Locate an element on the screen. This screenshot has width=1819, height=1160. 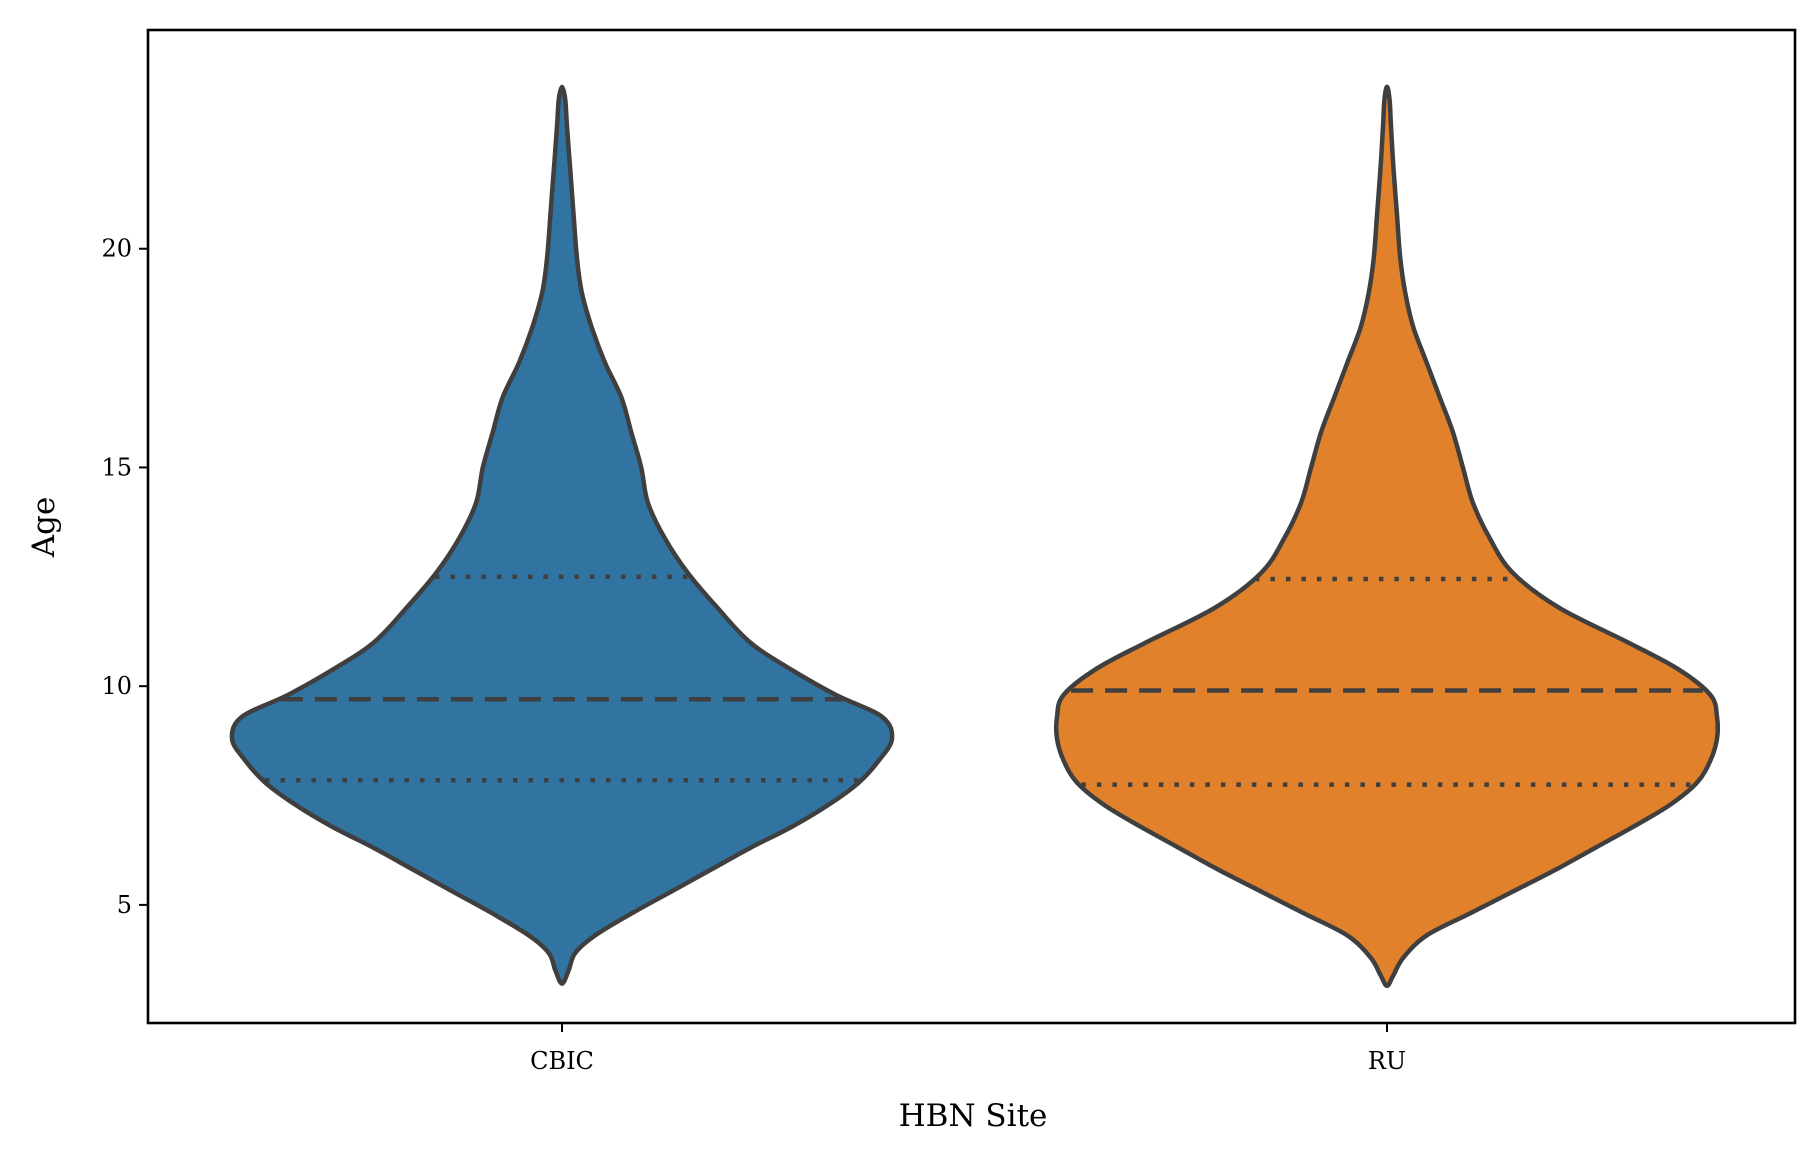
y-tick-label: 10 is located at coordinates (116, 686).